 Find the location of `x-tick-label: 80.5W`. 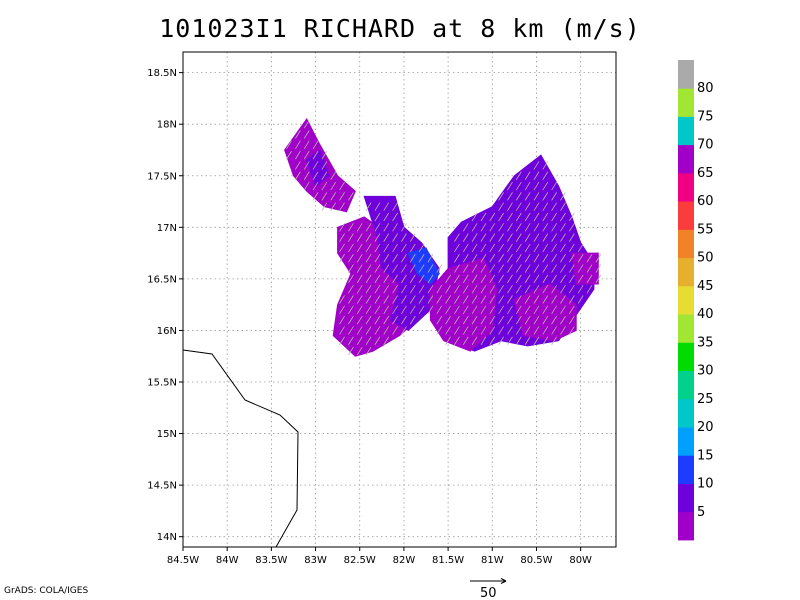

x-tick-label: 80.5W is located at coordinates (536, 560).